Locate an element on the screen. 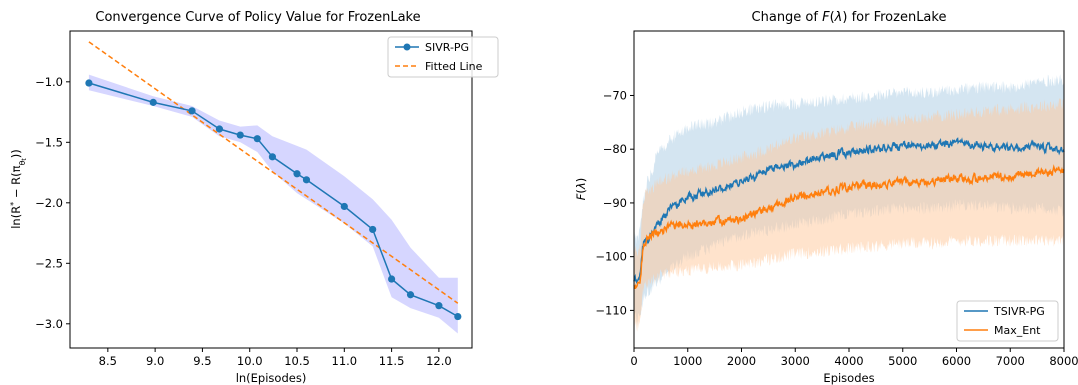  y-tick-label: −2.5 is located at coordinates (49, 263).